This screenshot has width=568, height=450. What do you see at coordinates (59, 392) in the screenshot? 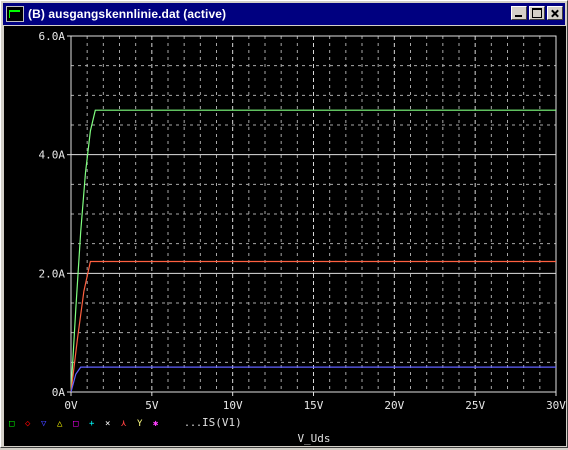
I see `y-tick-label: 0A` at bounding box center [59, 392].